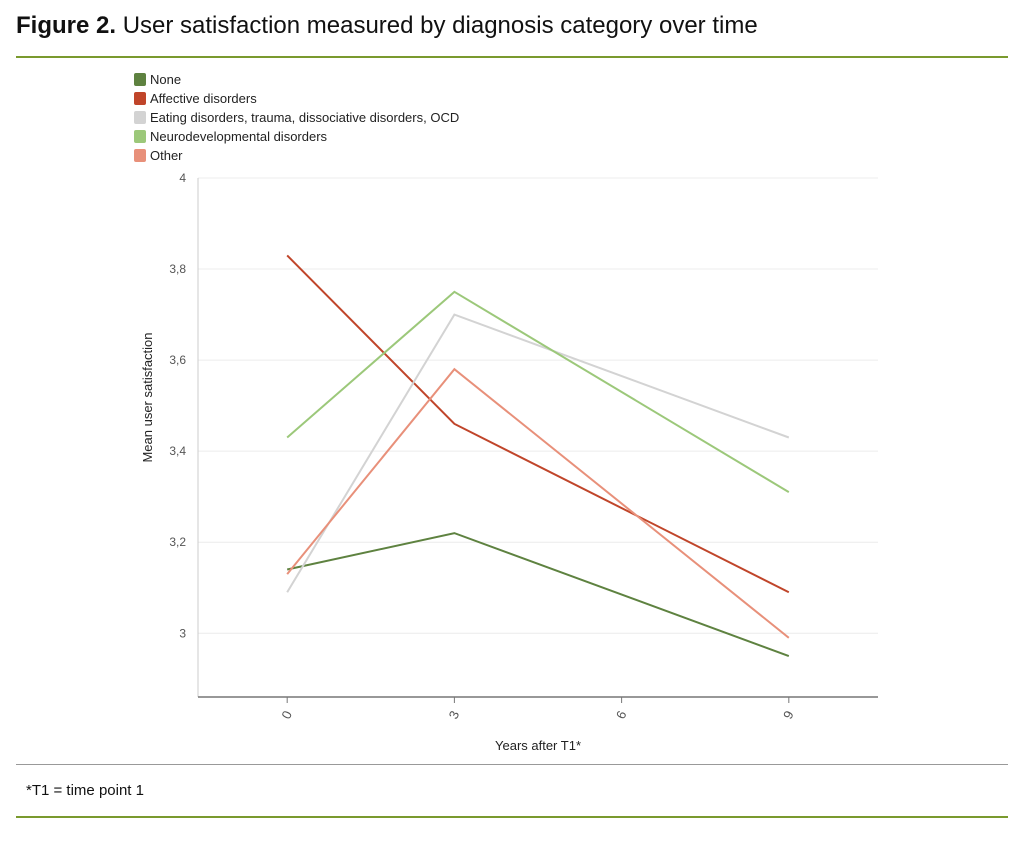 This screenshot has width=1024, height=841. What do you see at coordinates (182, 178) in the screenshot?
I see `y-tick-label: 4` at bounding box center [182, 178].